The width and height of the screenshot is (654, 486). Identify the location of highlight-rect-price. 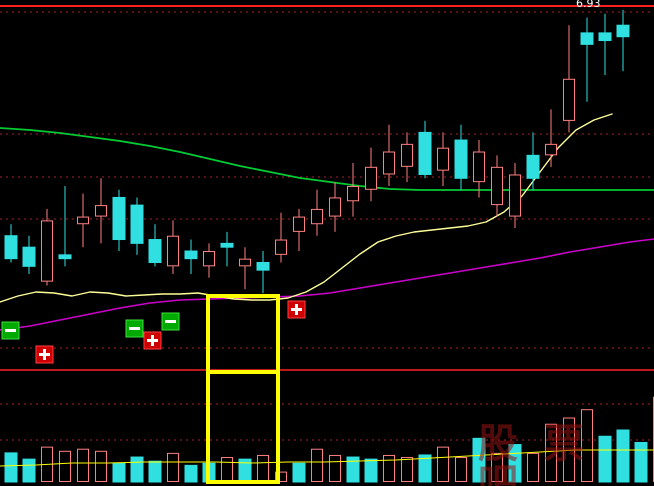
(243, 389).